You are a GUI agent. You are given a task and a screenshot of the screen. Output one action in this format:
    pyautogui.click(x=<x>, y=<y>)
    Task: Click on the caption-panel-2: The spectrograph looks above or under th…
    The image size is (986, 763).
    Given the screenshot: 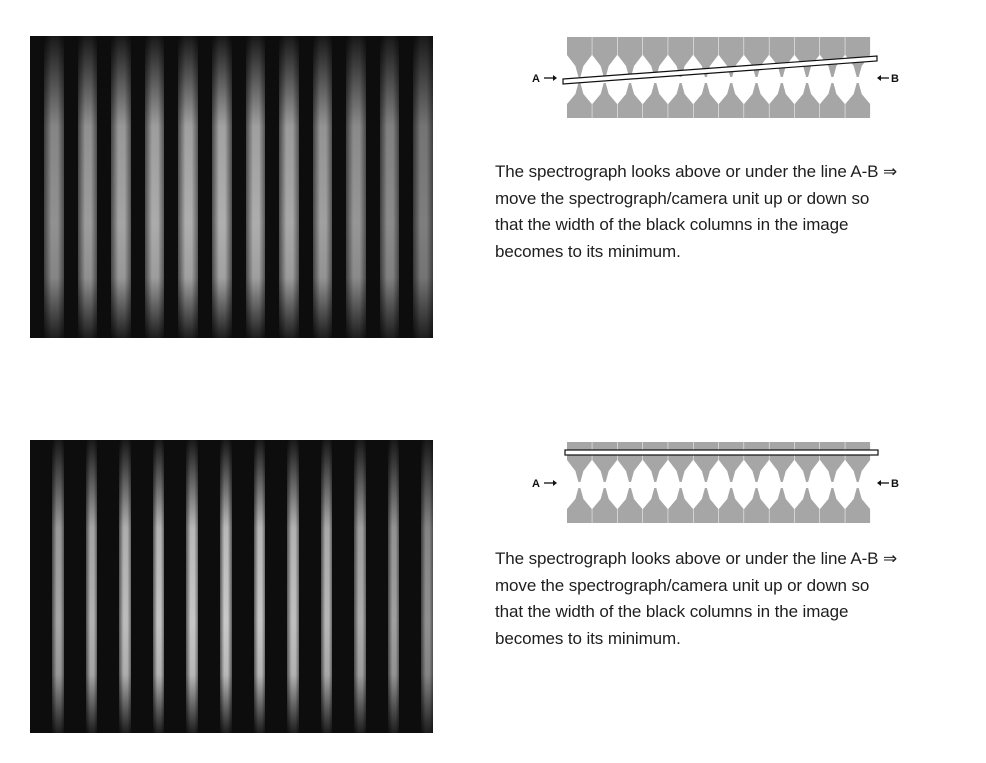 What is the action you would take?
    pyautogui.click(x=725, y=599)
    